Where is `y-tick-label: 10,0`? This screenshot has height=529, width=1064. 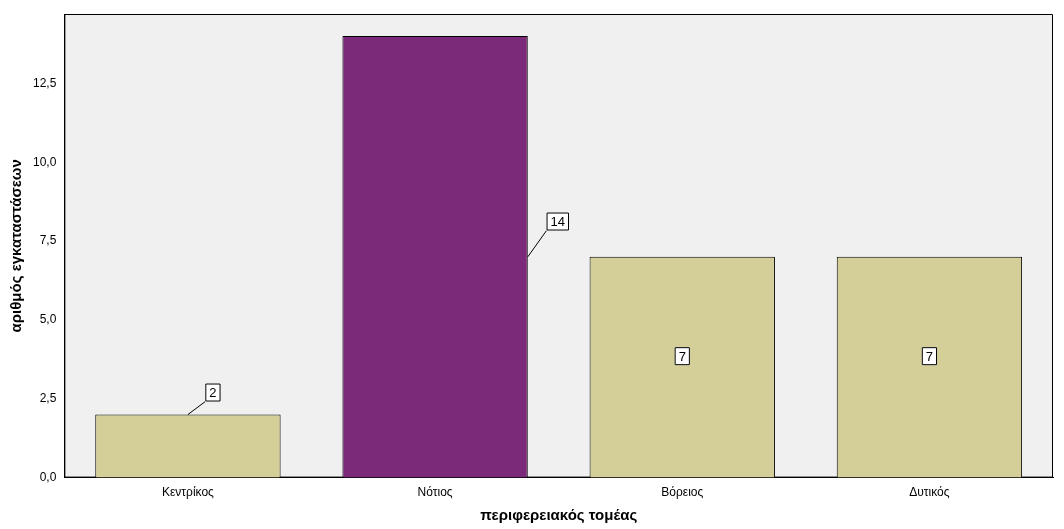 y-tick-label: 10,0 is located at coordinates (45, 161).